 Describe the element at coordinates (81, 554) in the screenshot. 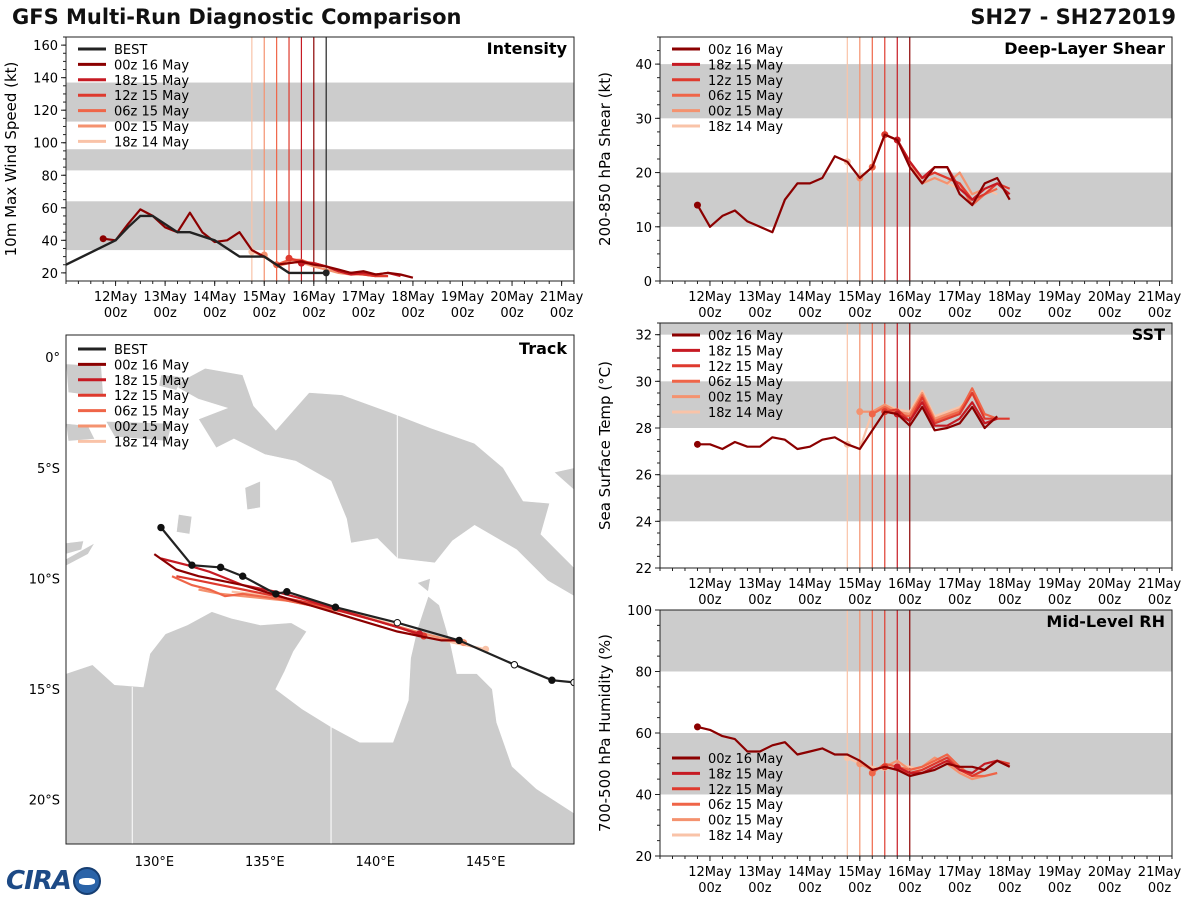

I see `timor-land` at that location.